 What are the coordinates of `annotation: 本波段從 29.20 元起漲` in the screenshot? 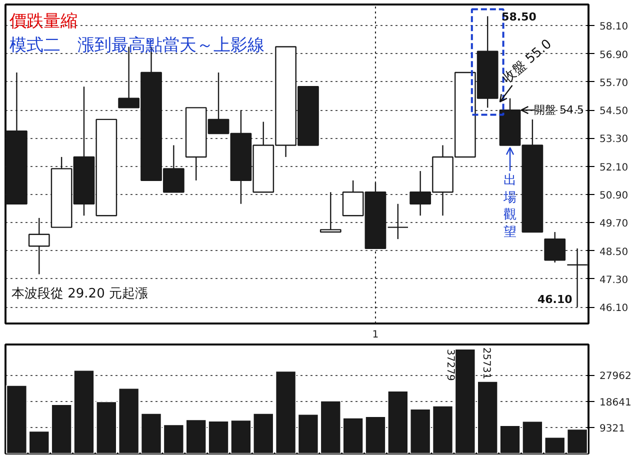 It's located at (80, 294).